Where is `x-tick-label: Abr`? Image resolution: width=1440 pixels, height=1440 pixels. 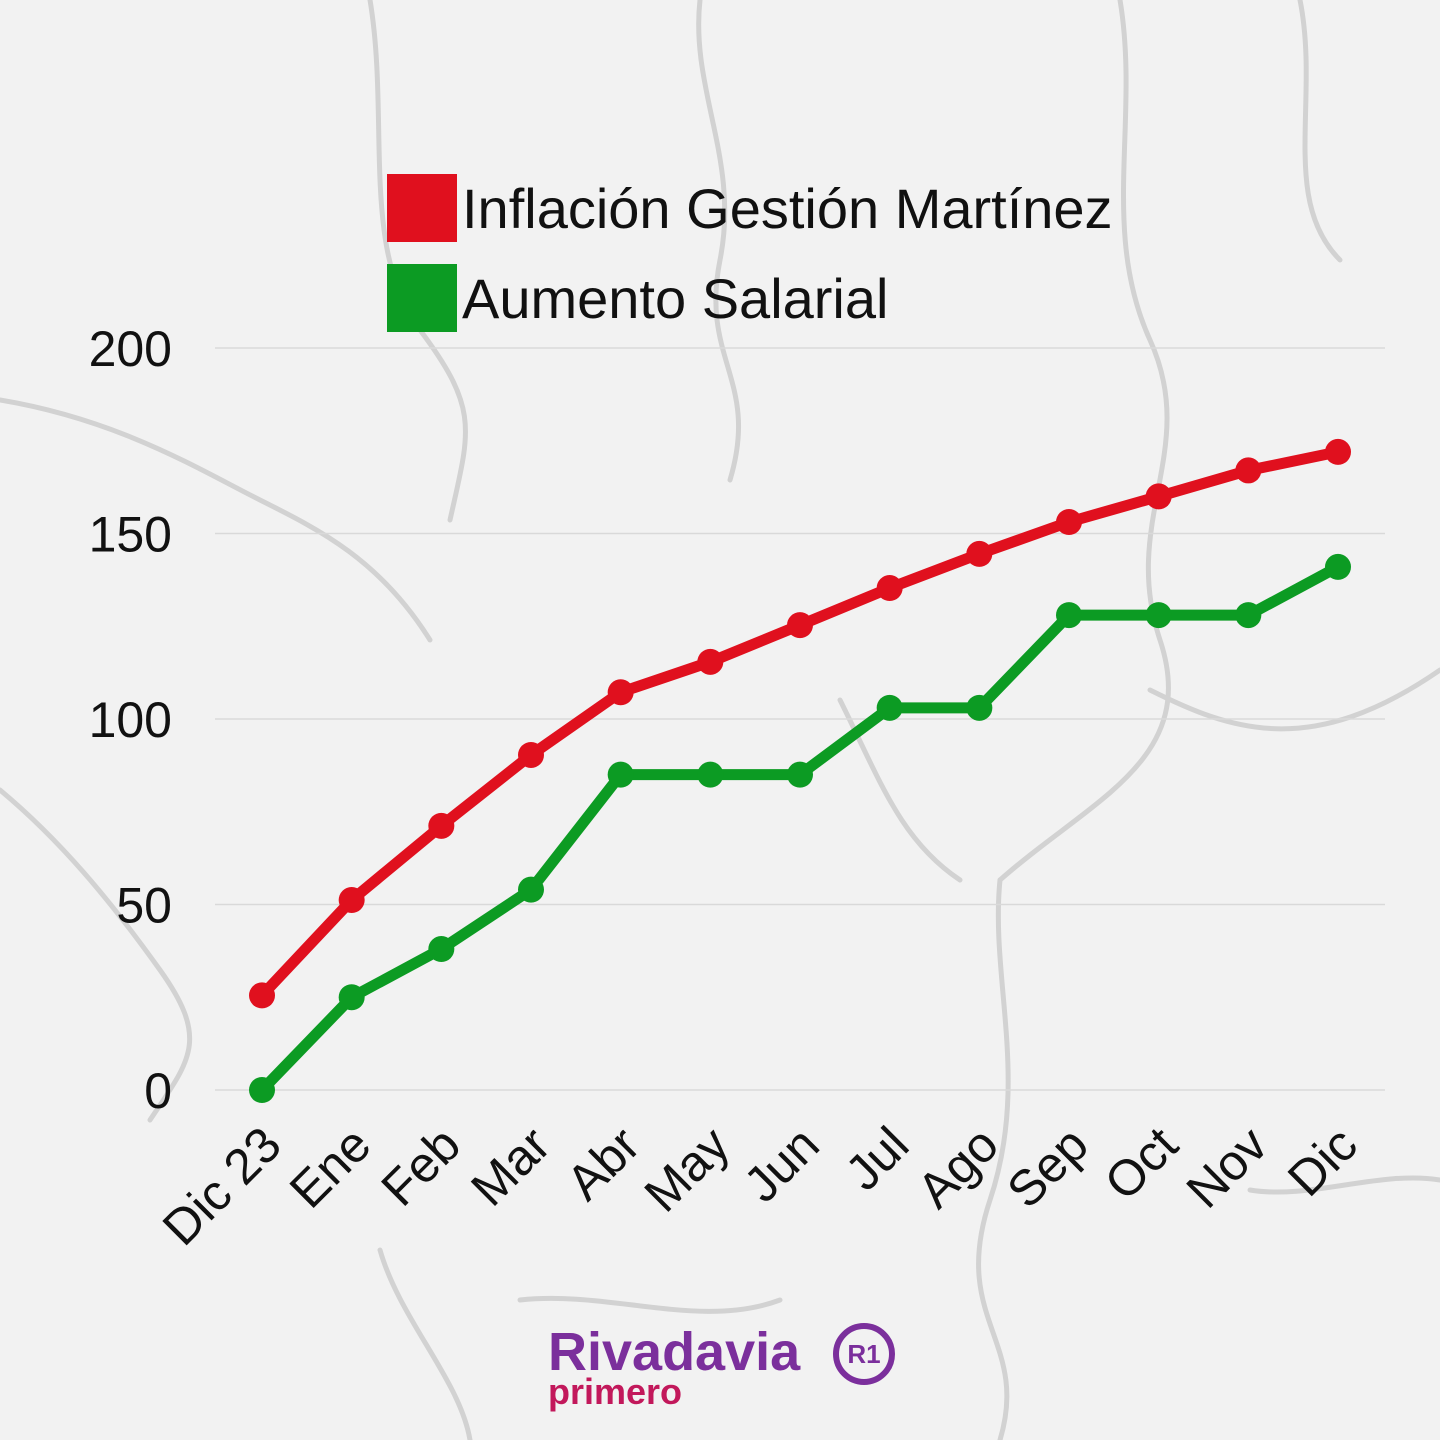 x-tick-label: Abr is located at coordinates (603, 1163).